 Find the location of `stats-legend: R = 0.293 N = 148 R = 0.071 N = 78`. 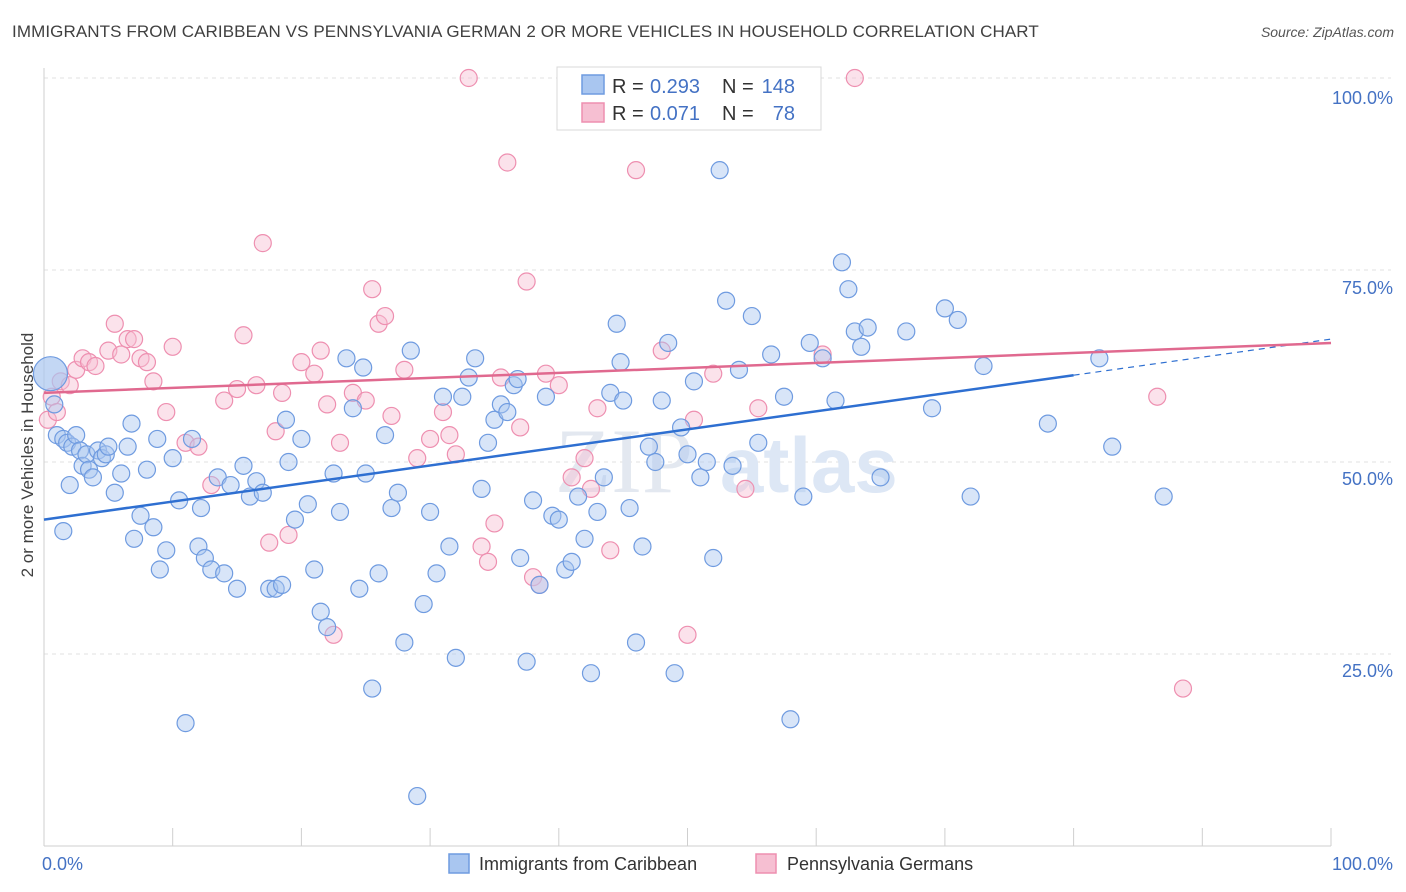

stats-legend: R = 0.293 N = 148 R = 0.071 N = 78 is located at coordinates (689, 98).